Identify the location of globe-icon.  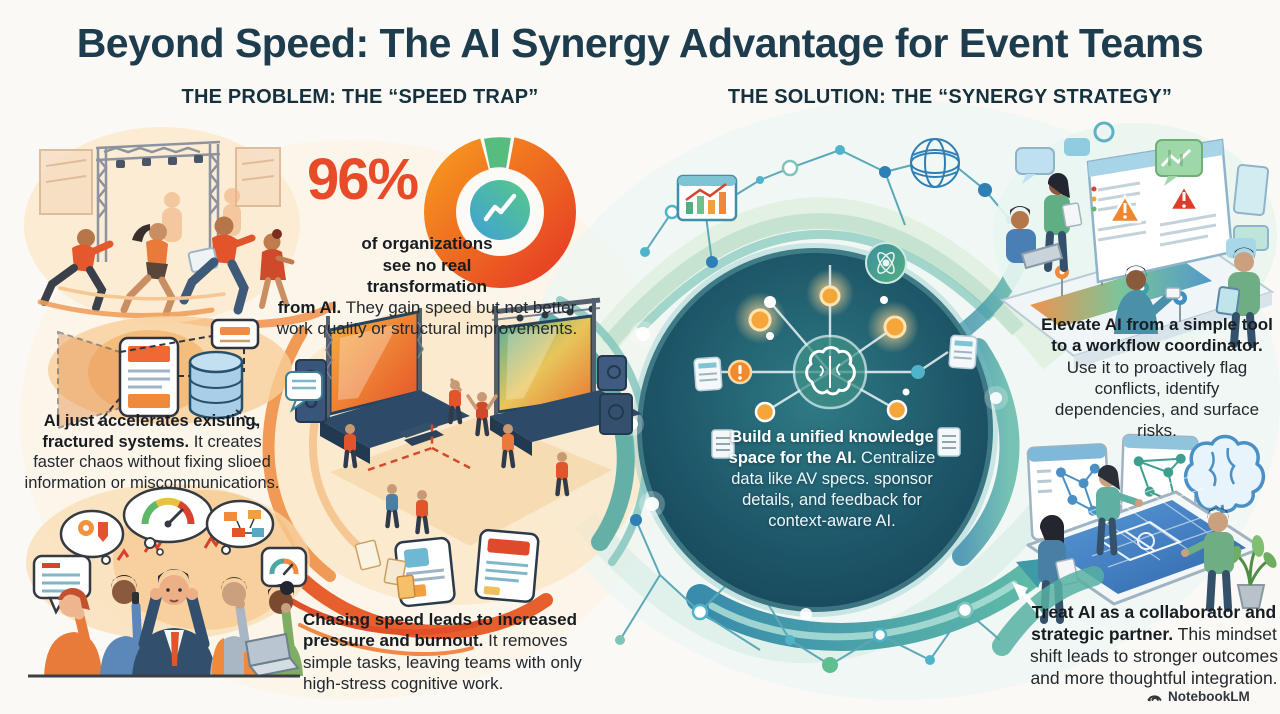
(935, 163).